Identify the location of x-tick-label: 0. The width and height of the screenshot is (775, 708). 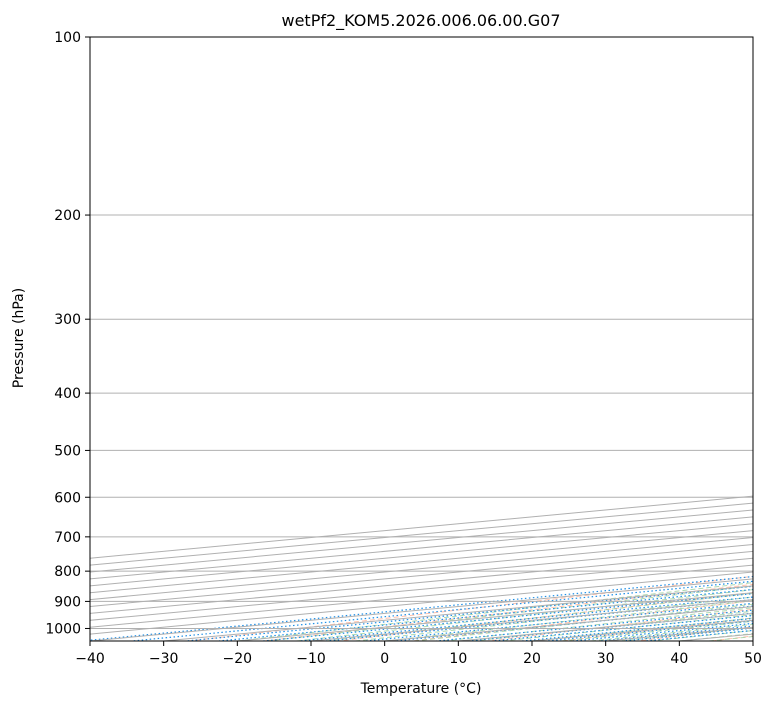
(384, 659).